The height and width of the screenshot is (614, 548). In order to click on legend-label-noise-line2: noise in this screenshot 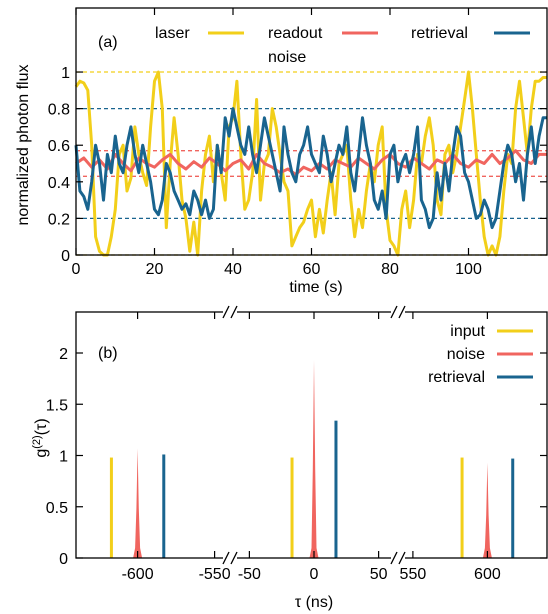, I will do `click(287, 57)`.